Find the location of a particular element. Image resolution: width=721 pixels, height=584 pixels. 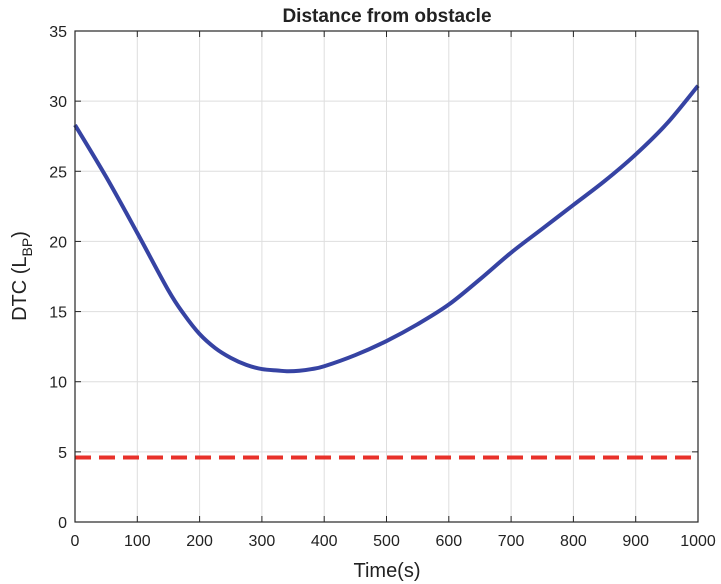

x-tick-label: 1000 is located at coordinates (698, 541).